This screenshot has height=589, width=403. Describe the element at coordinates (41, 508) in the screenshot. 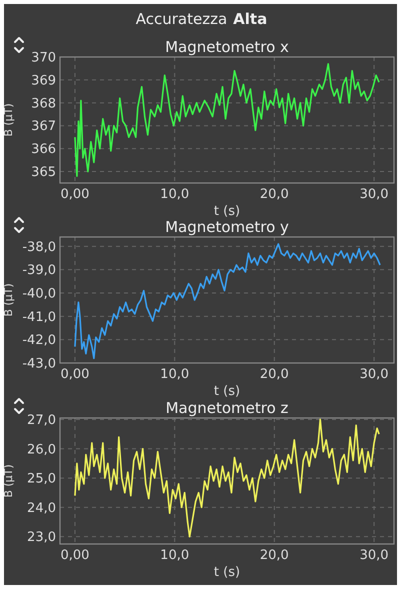

I see `y-tick-label: 24,0` at that location.